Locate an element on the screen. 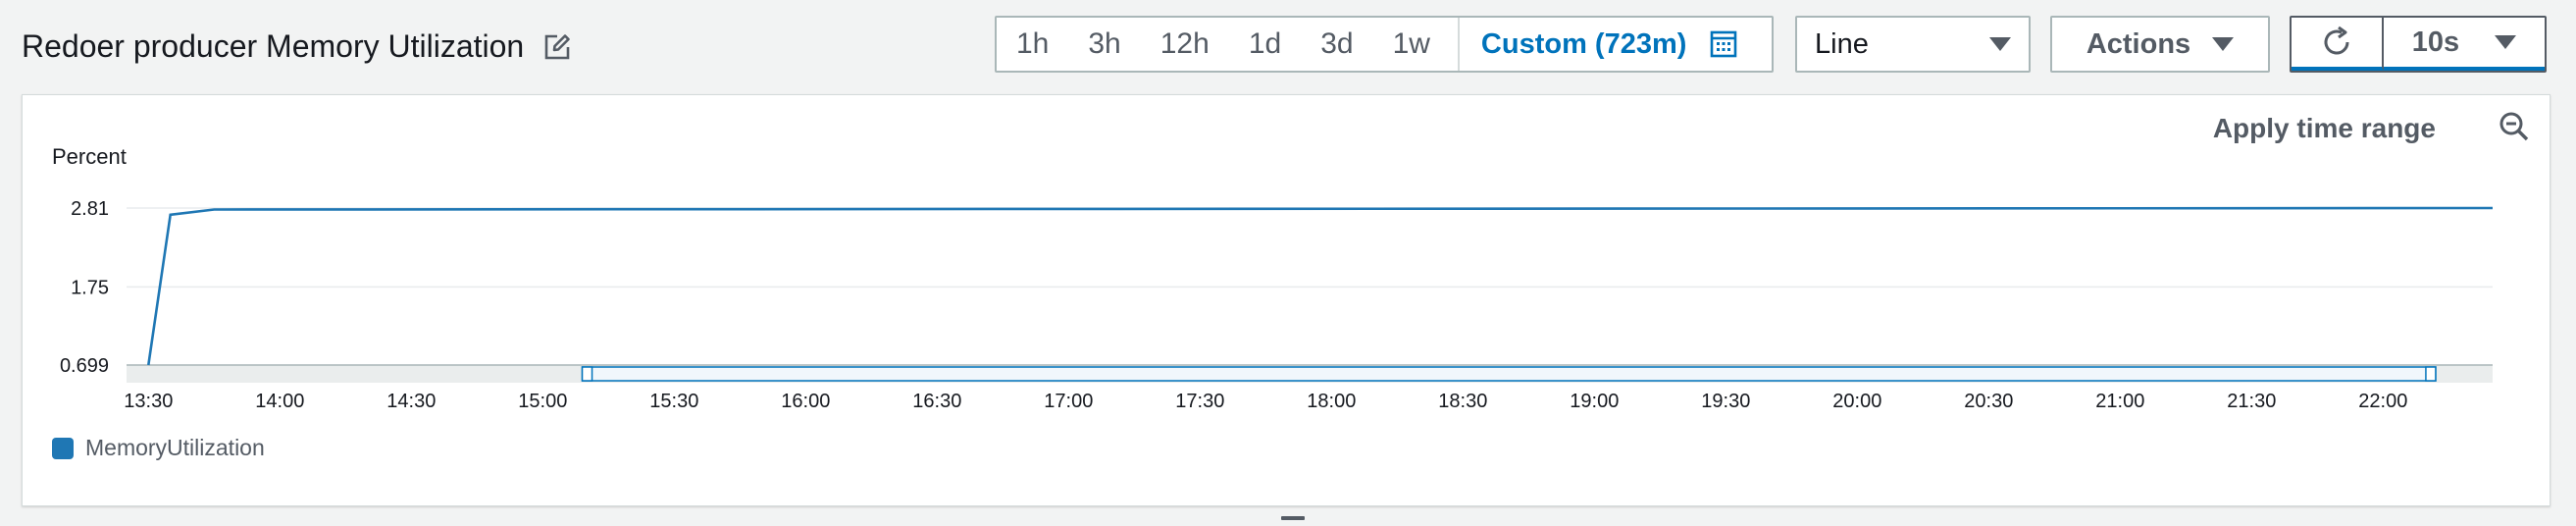 This screenshot has width=2576, height=526. x-tick-label: 21:30 is located at coordinates (2251, 402).